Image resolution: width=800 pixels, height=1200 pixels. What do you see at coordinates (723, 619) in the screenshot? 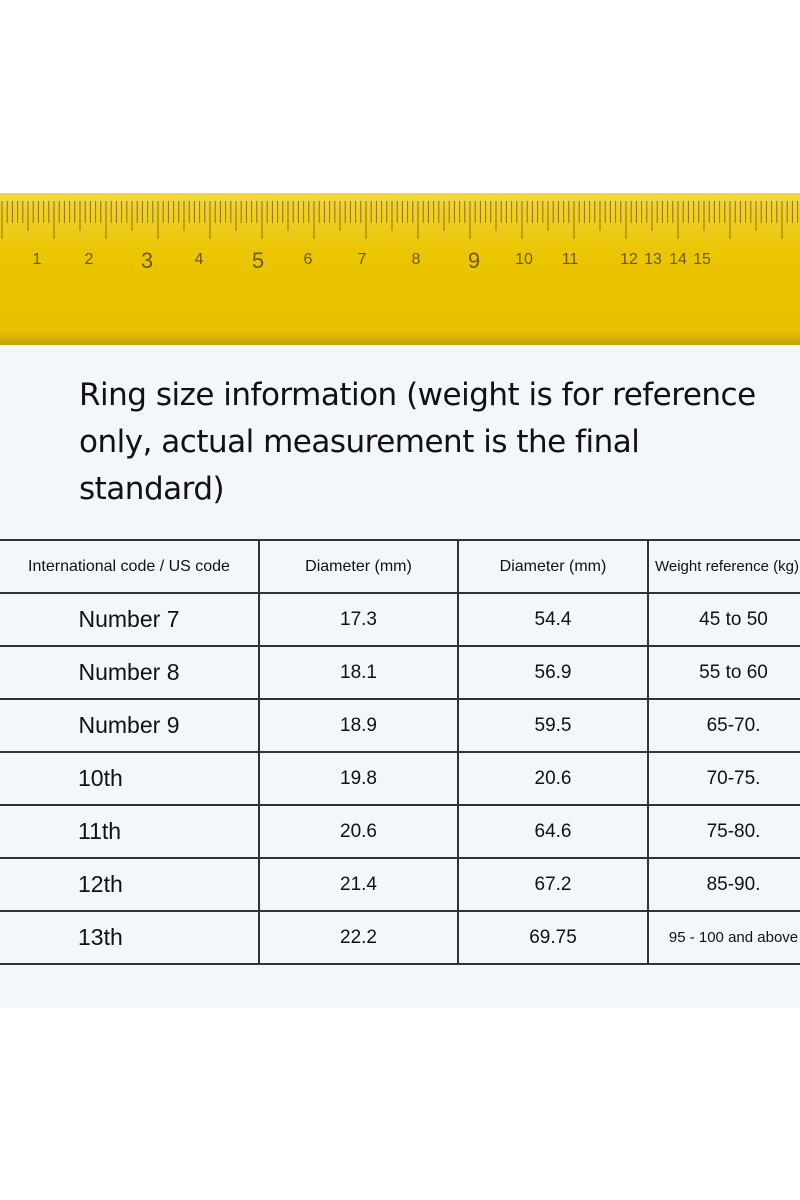
I see `cell-weight: 45 to 50` at bounding box center [723, 619].